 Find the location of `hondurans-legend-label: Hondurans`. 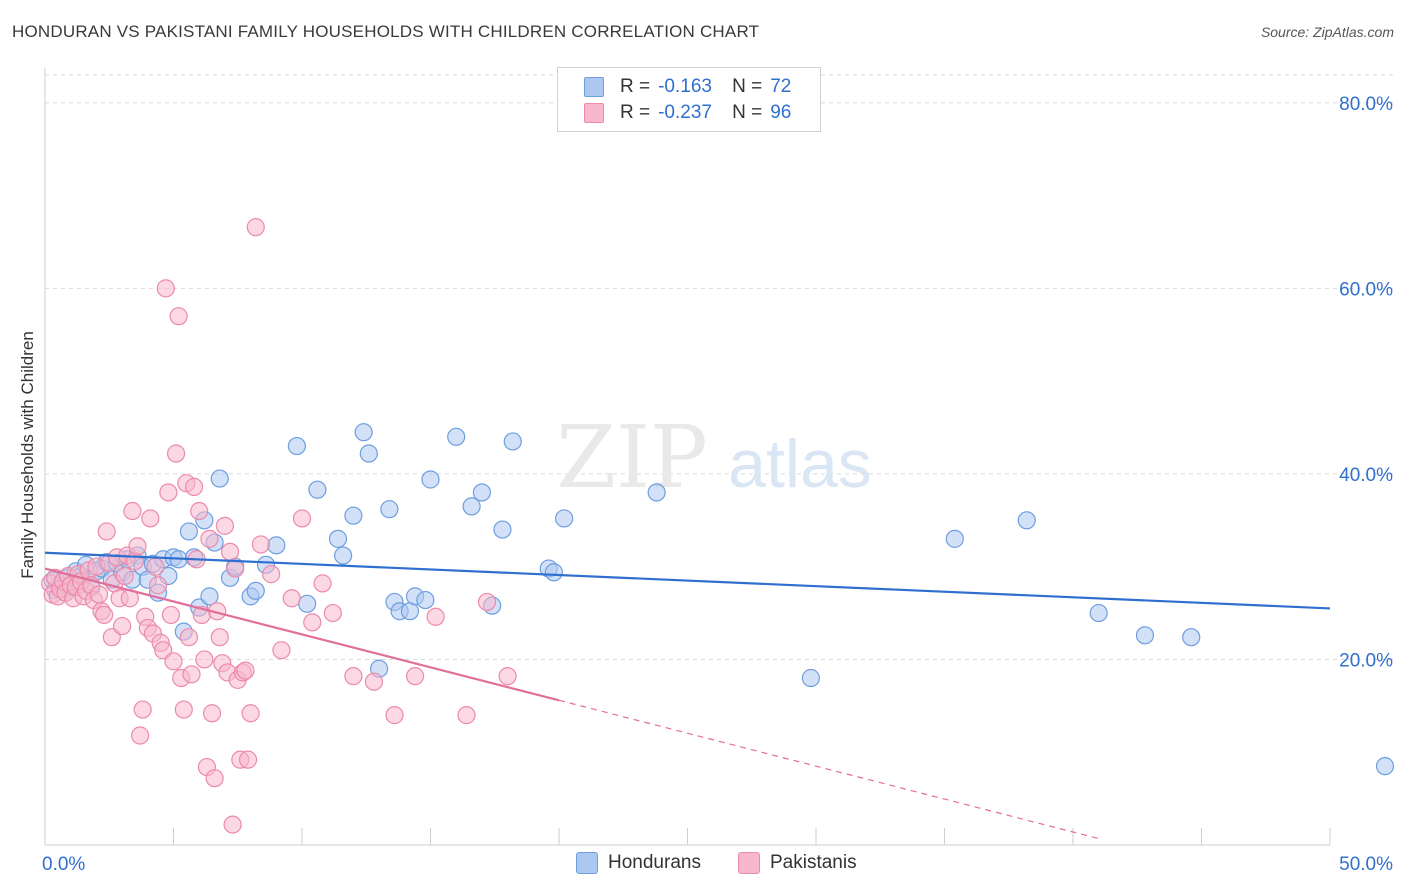

hondurans-legend-label: Hondurans is located at coordinates (654, 862).